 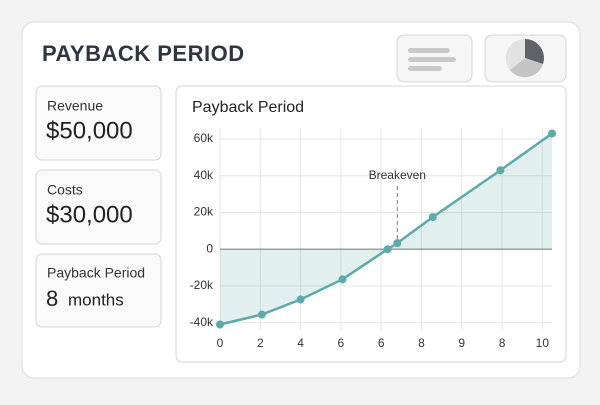 What do you see at coordinates (204, 175) in the screenshot?
I see `y-tick-label: 40k` at bounding box center [204, 175].